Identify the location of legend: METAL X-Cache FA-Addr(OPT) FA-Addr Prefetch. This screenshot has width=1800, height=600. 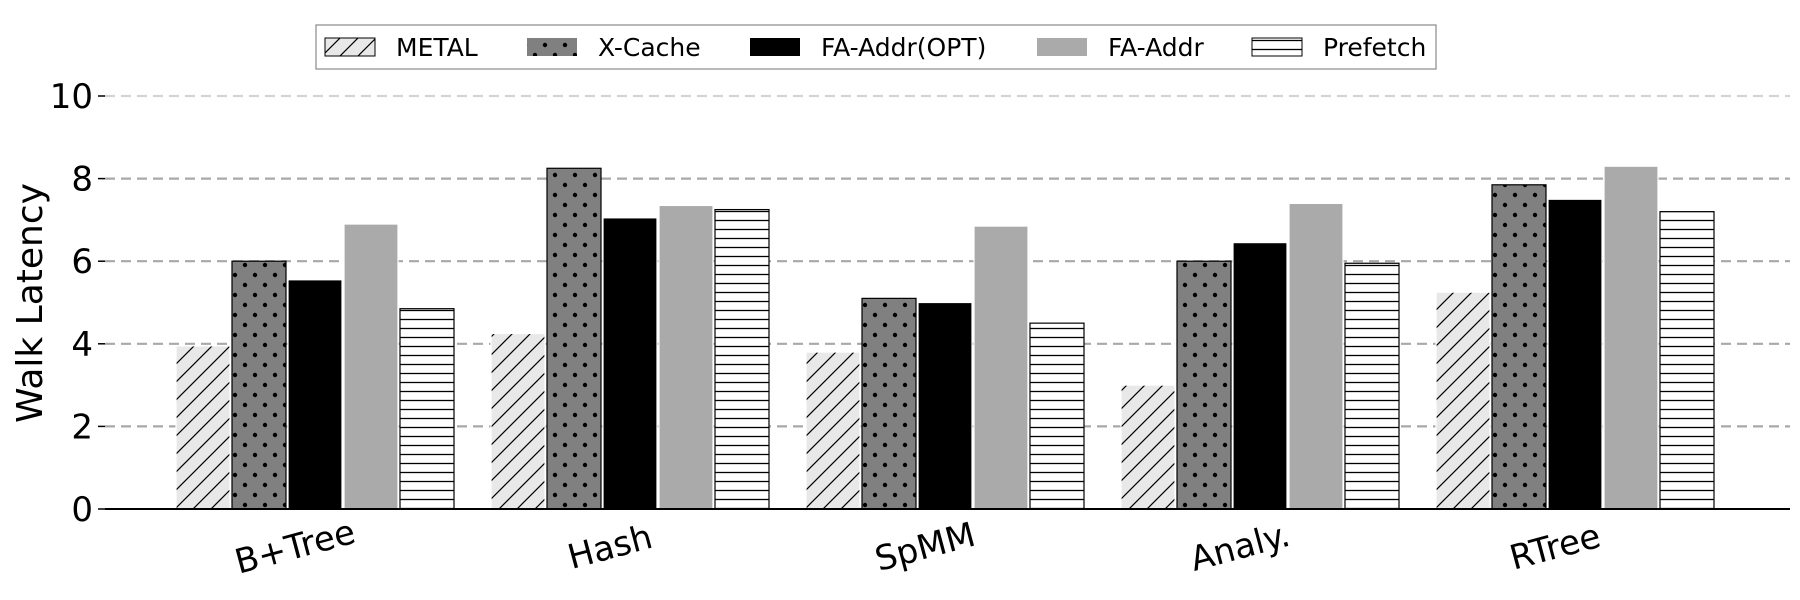
(876, 47).